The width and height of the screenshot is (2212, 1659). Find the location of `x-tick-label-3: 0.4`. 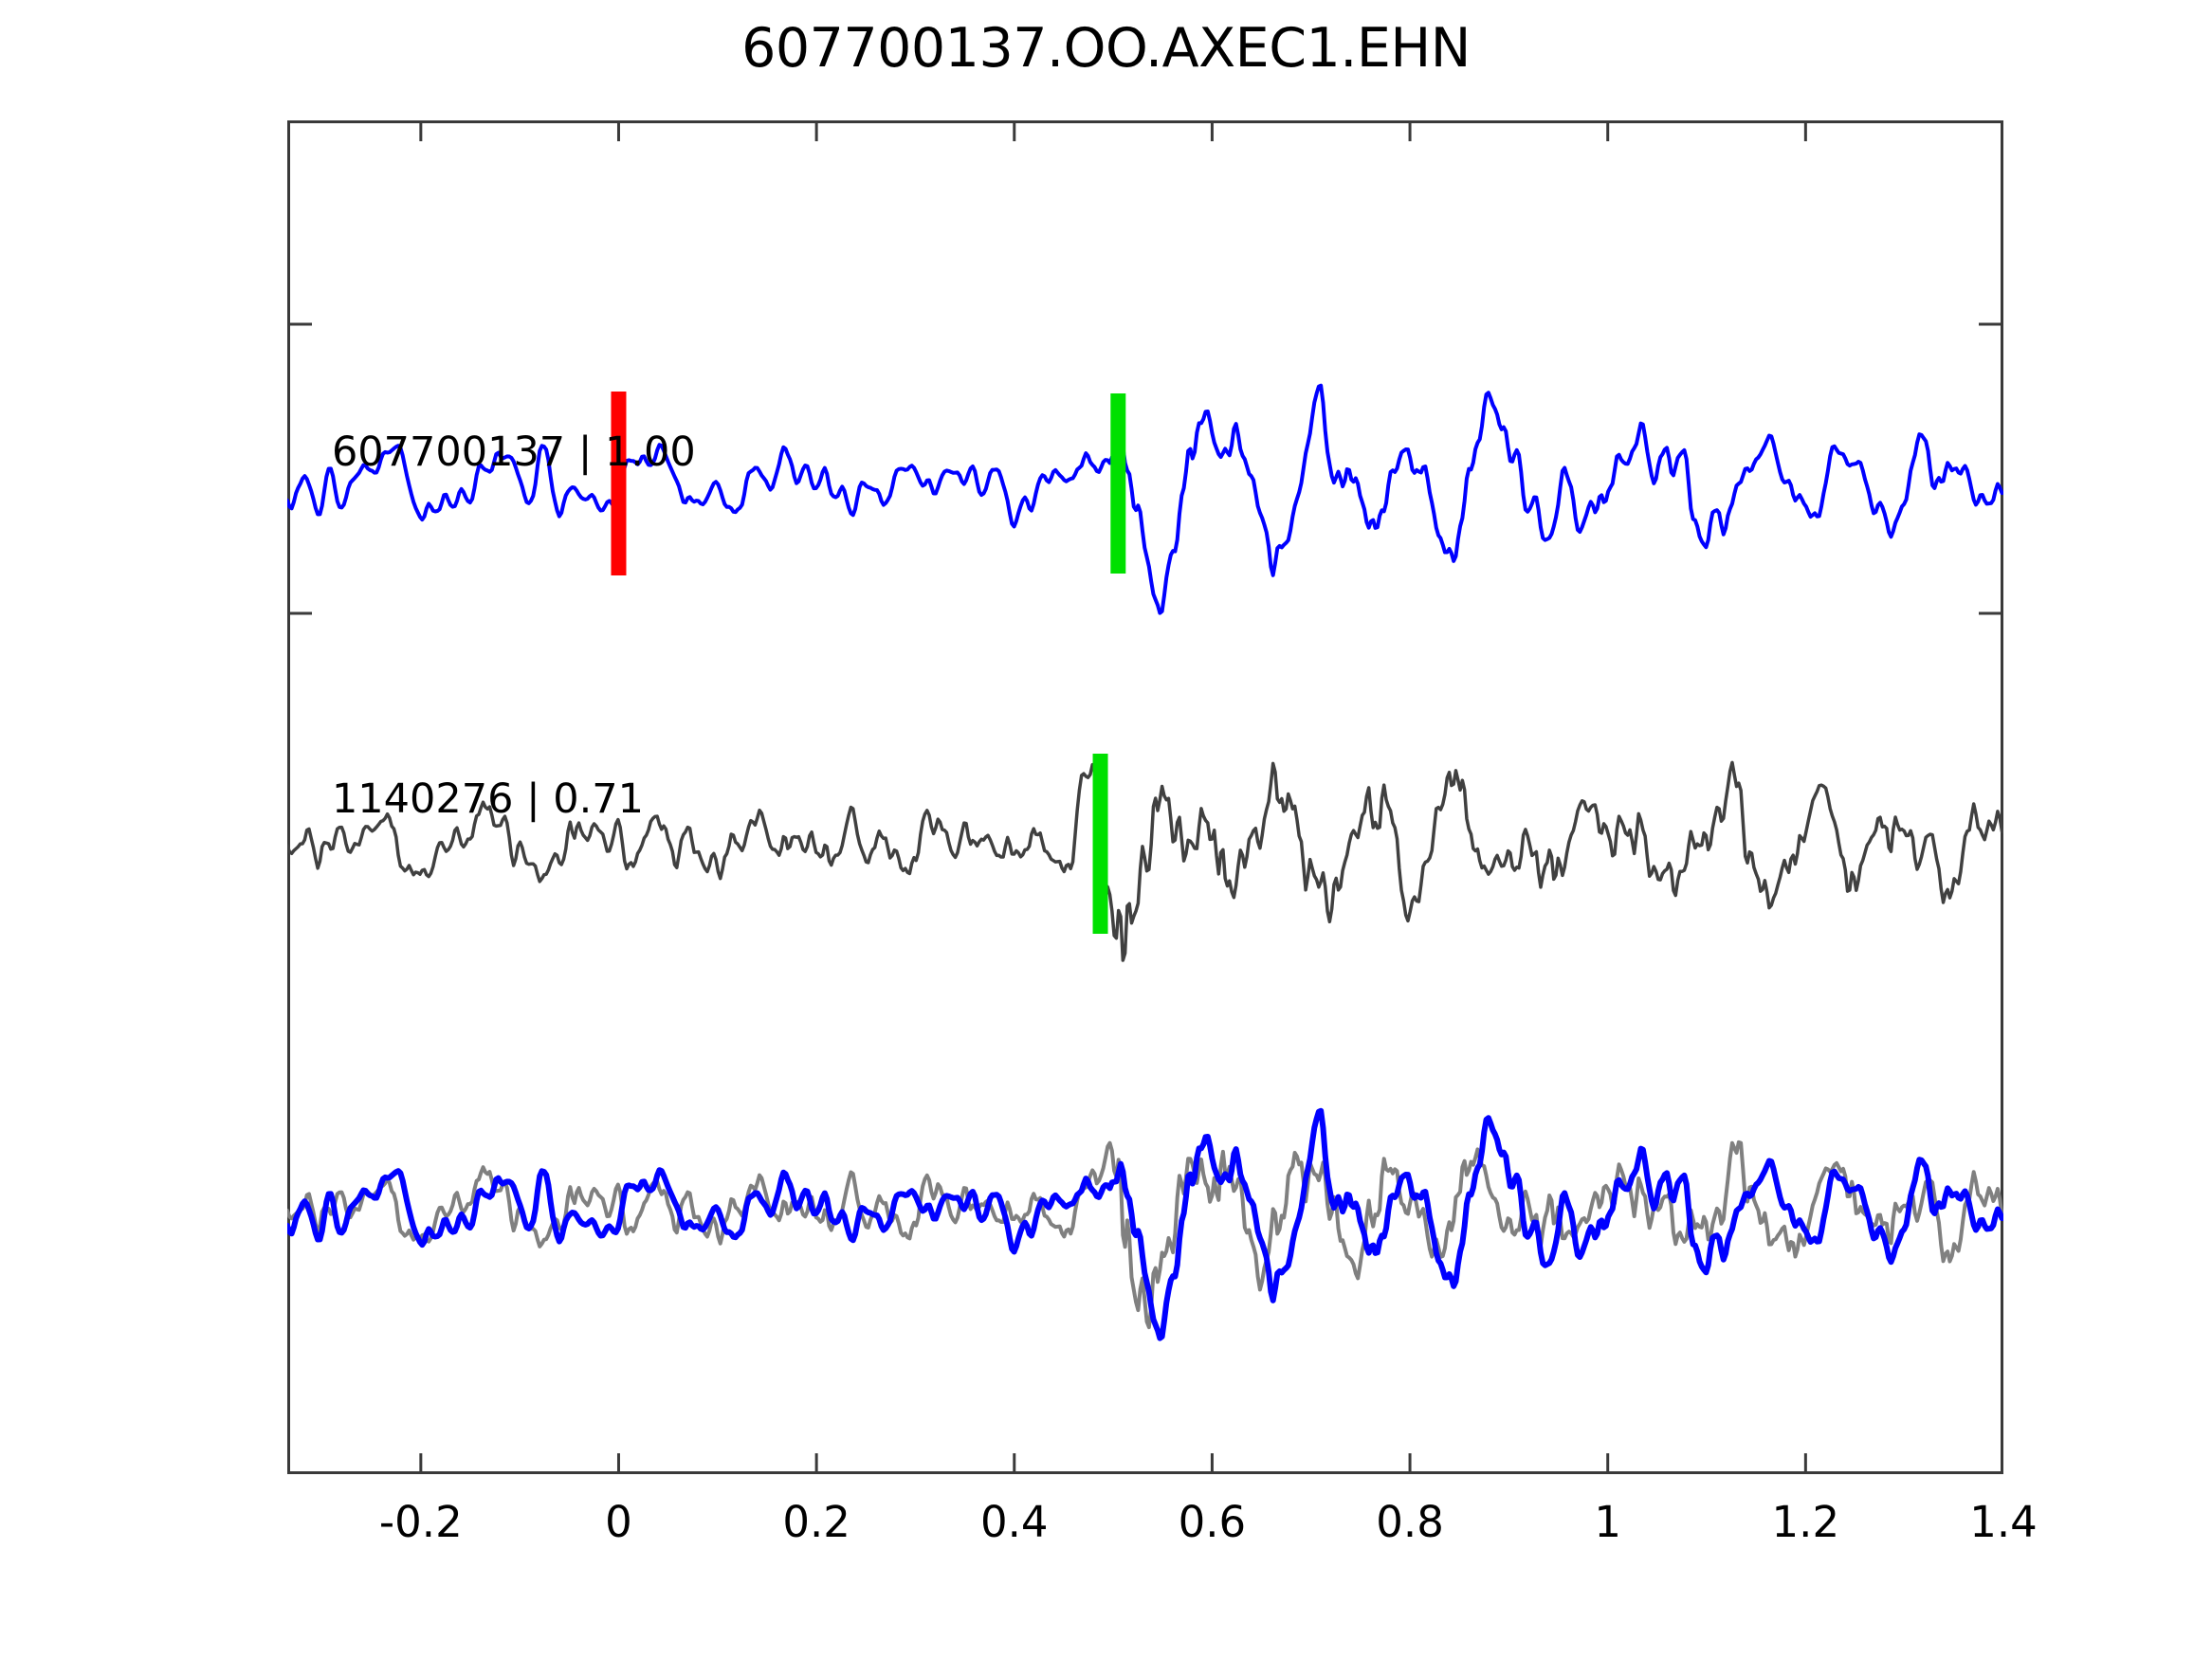

x-tick-label-3: 0.4 is located at coordinates (1014, 1522).